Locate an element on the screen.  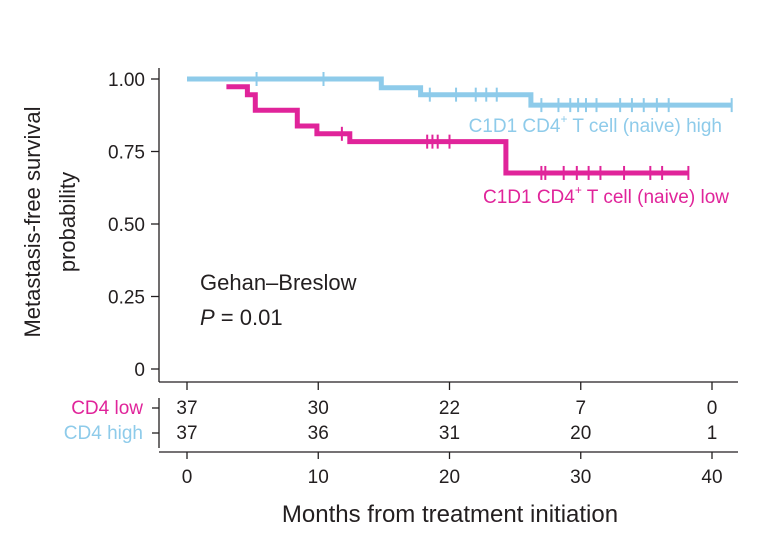
y-tick-label: 0.25 is located at coordinates (126, 298).